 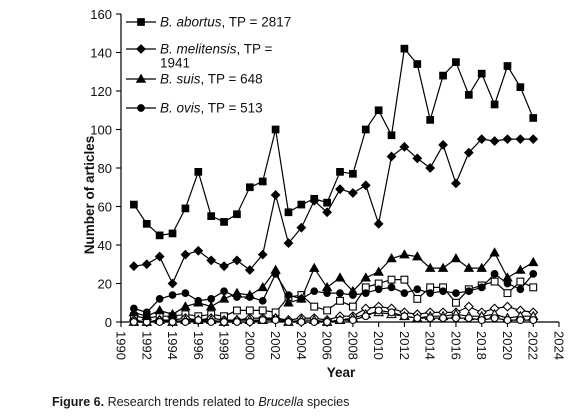 What do you see at coordinates (333, 299) in the screenshot?
I see `series-line` at bounding box center [333, 299].